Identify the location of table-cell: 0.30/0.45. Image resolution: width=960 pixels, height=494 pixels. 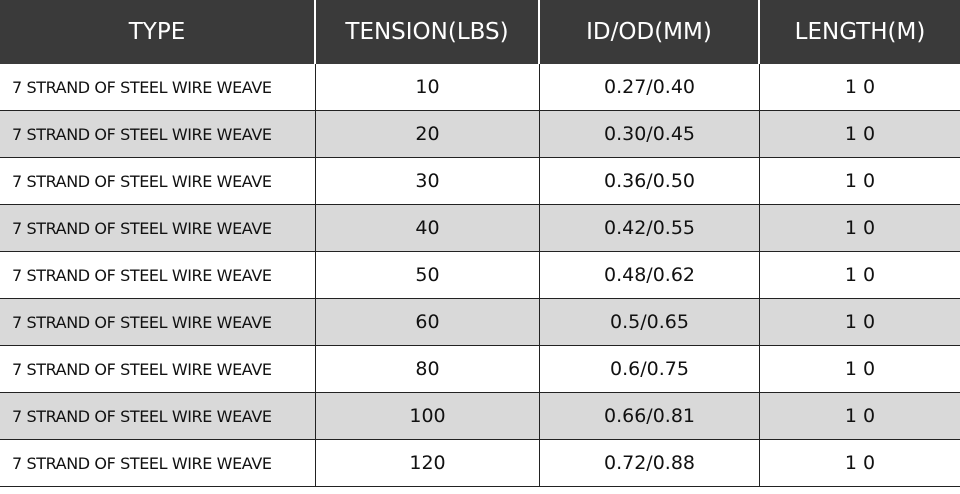
(650, 134).